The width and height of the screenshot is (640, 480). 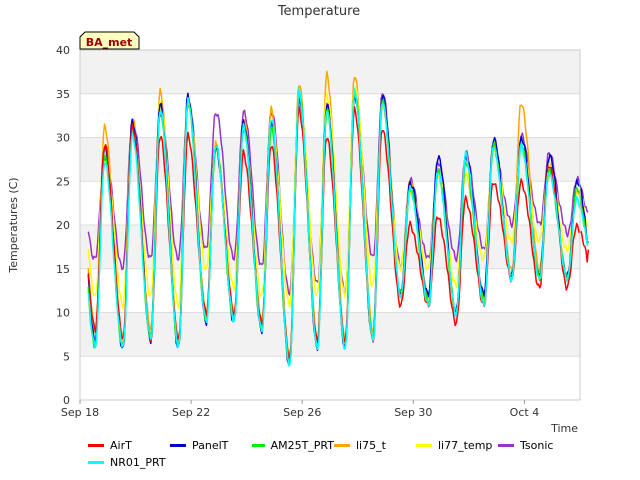 I want to click on legend-item-tsonic: Tsonic, so click(x=539, y=445).